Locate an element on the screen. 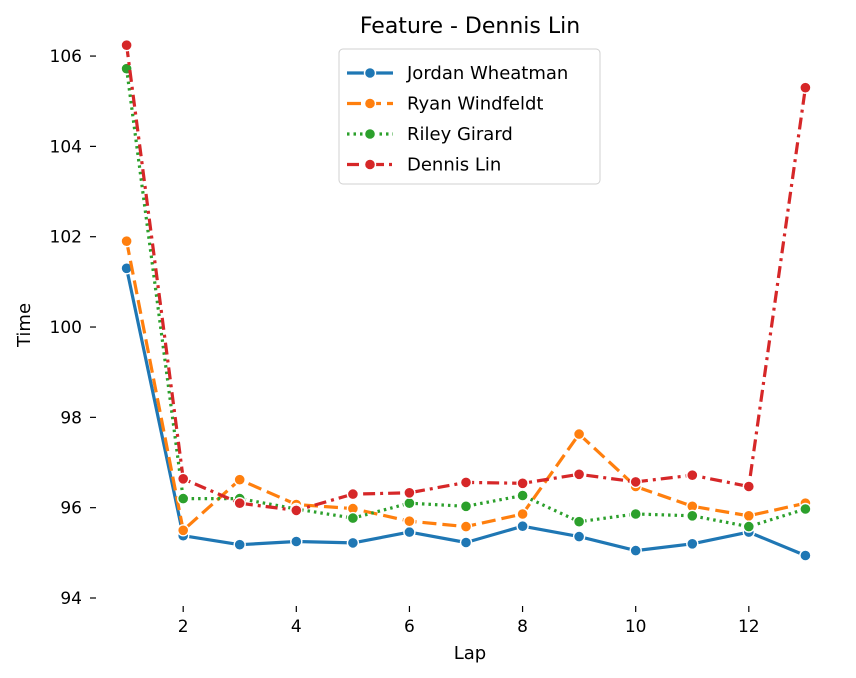 The image size is (856, 678). y-tick-label: 94 is located at coordinates (71, 599).